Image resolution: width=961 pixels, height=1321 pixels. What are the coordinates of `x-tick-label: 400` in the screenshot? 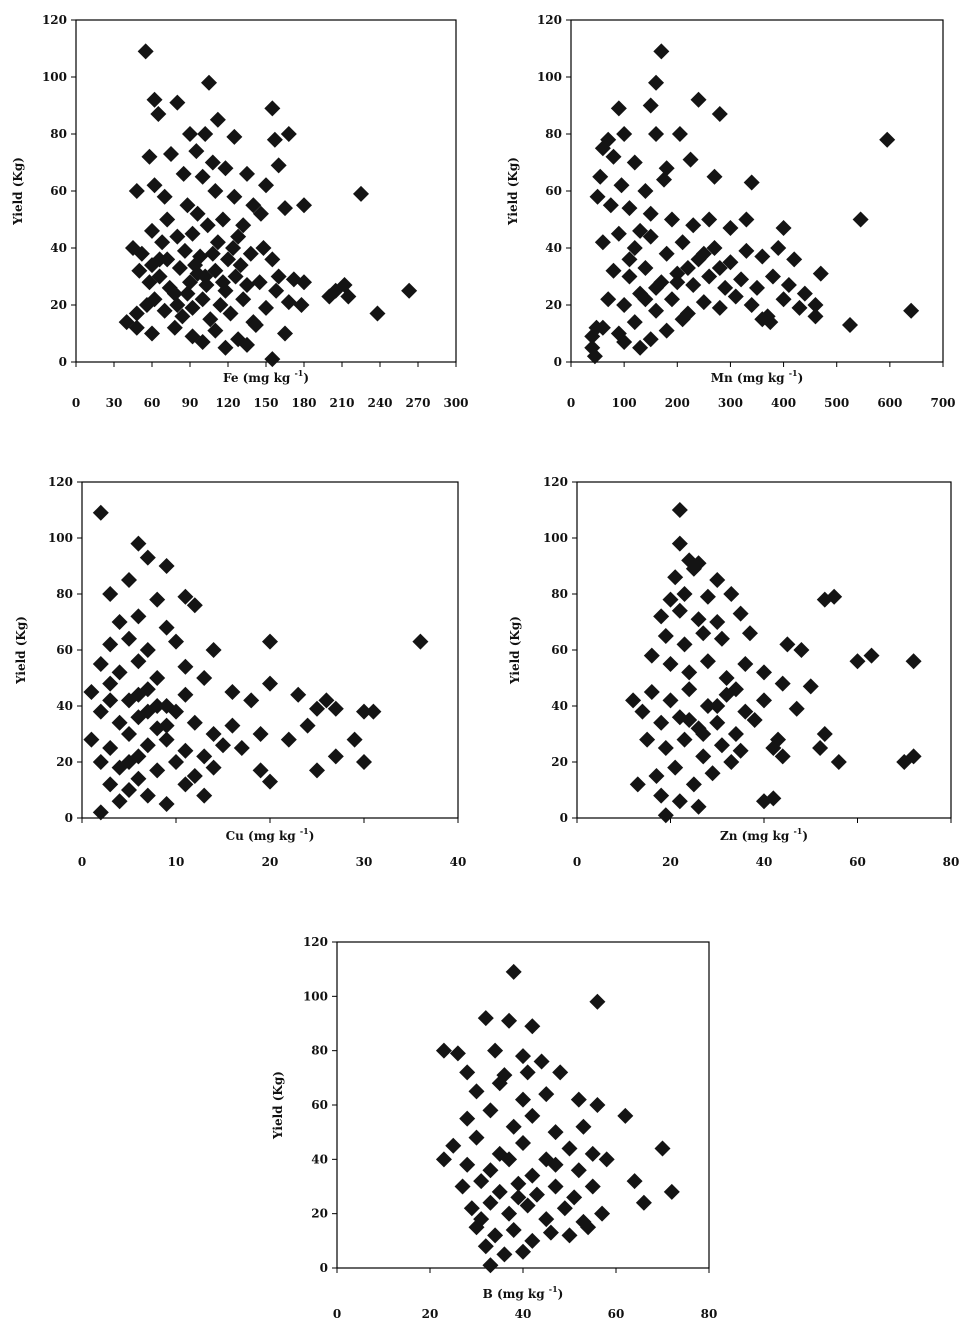 It's located at (783, 403).